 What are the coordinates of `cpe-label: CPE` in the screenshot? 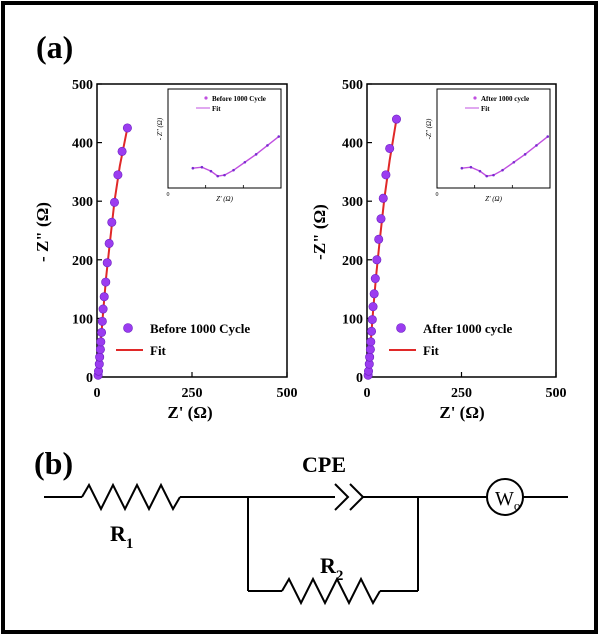 It's located at (324, 464).